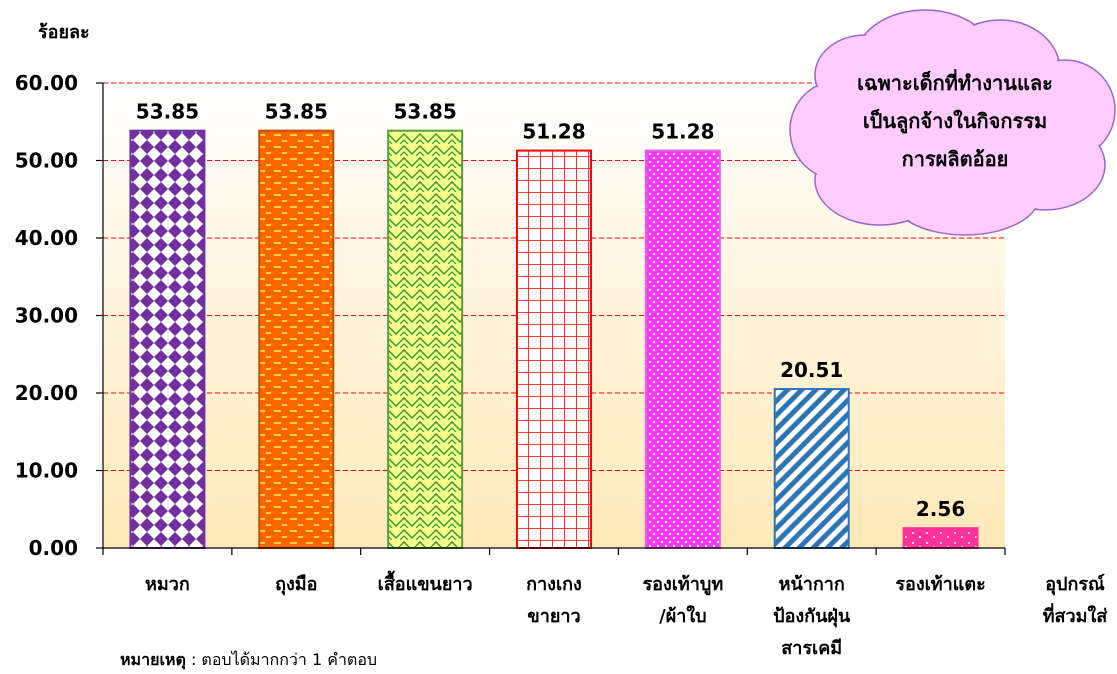  Describe the element at coordinates (296, 585) in the screenshot. I see `x-tick-label: ถุงมือ` at that location.